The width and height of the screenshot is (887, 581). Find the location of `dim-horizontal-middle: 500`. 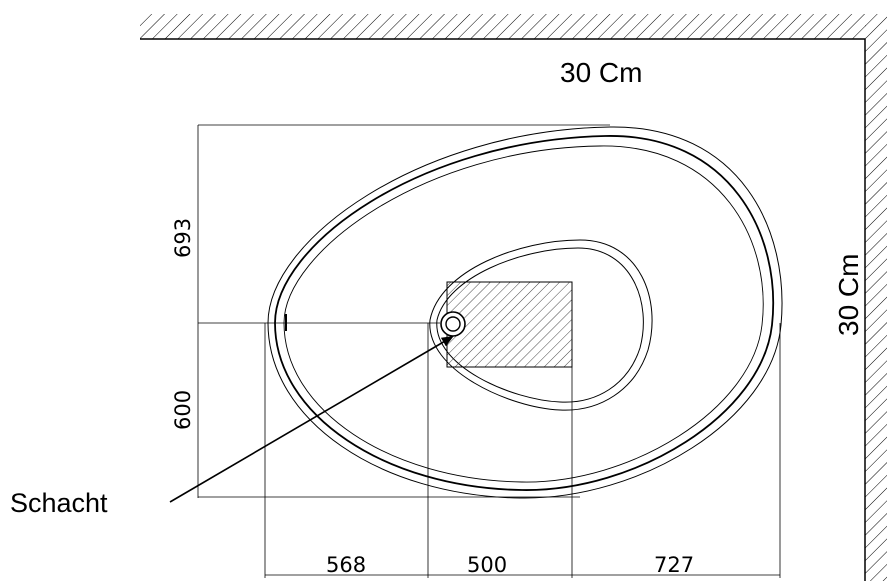

dim-horizontal-middle: 500 is located at coordinates (487, 565).